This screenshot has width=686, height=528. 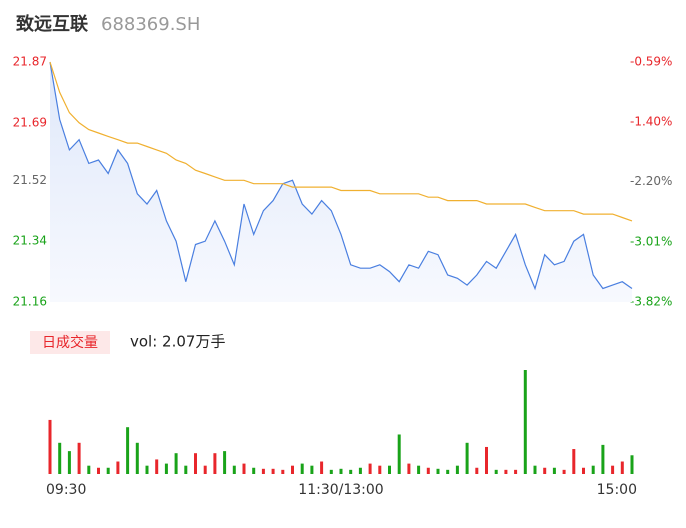 I want to click on volume-tag-bg, so click(x=70, y=342).